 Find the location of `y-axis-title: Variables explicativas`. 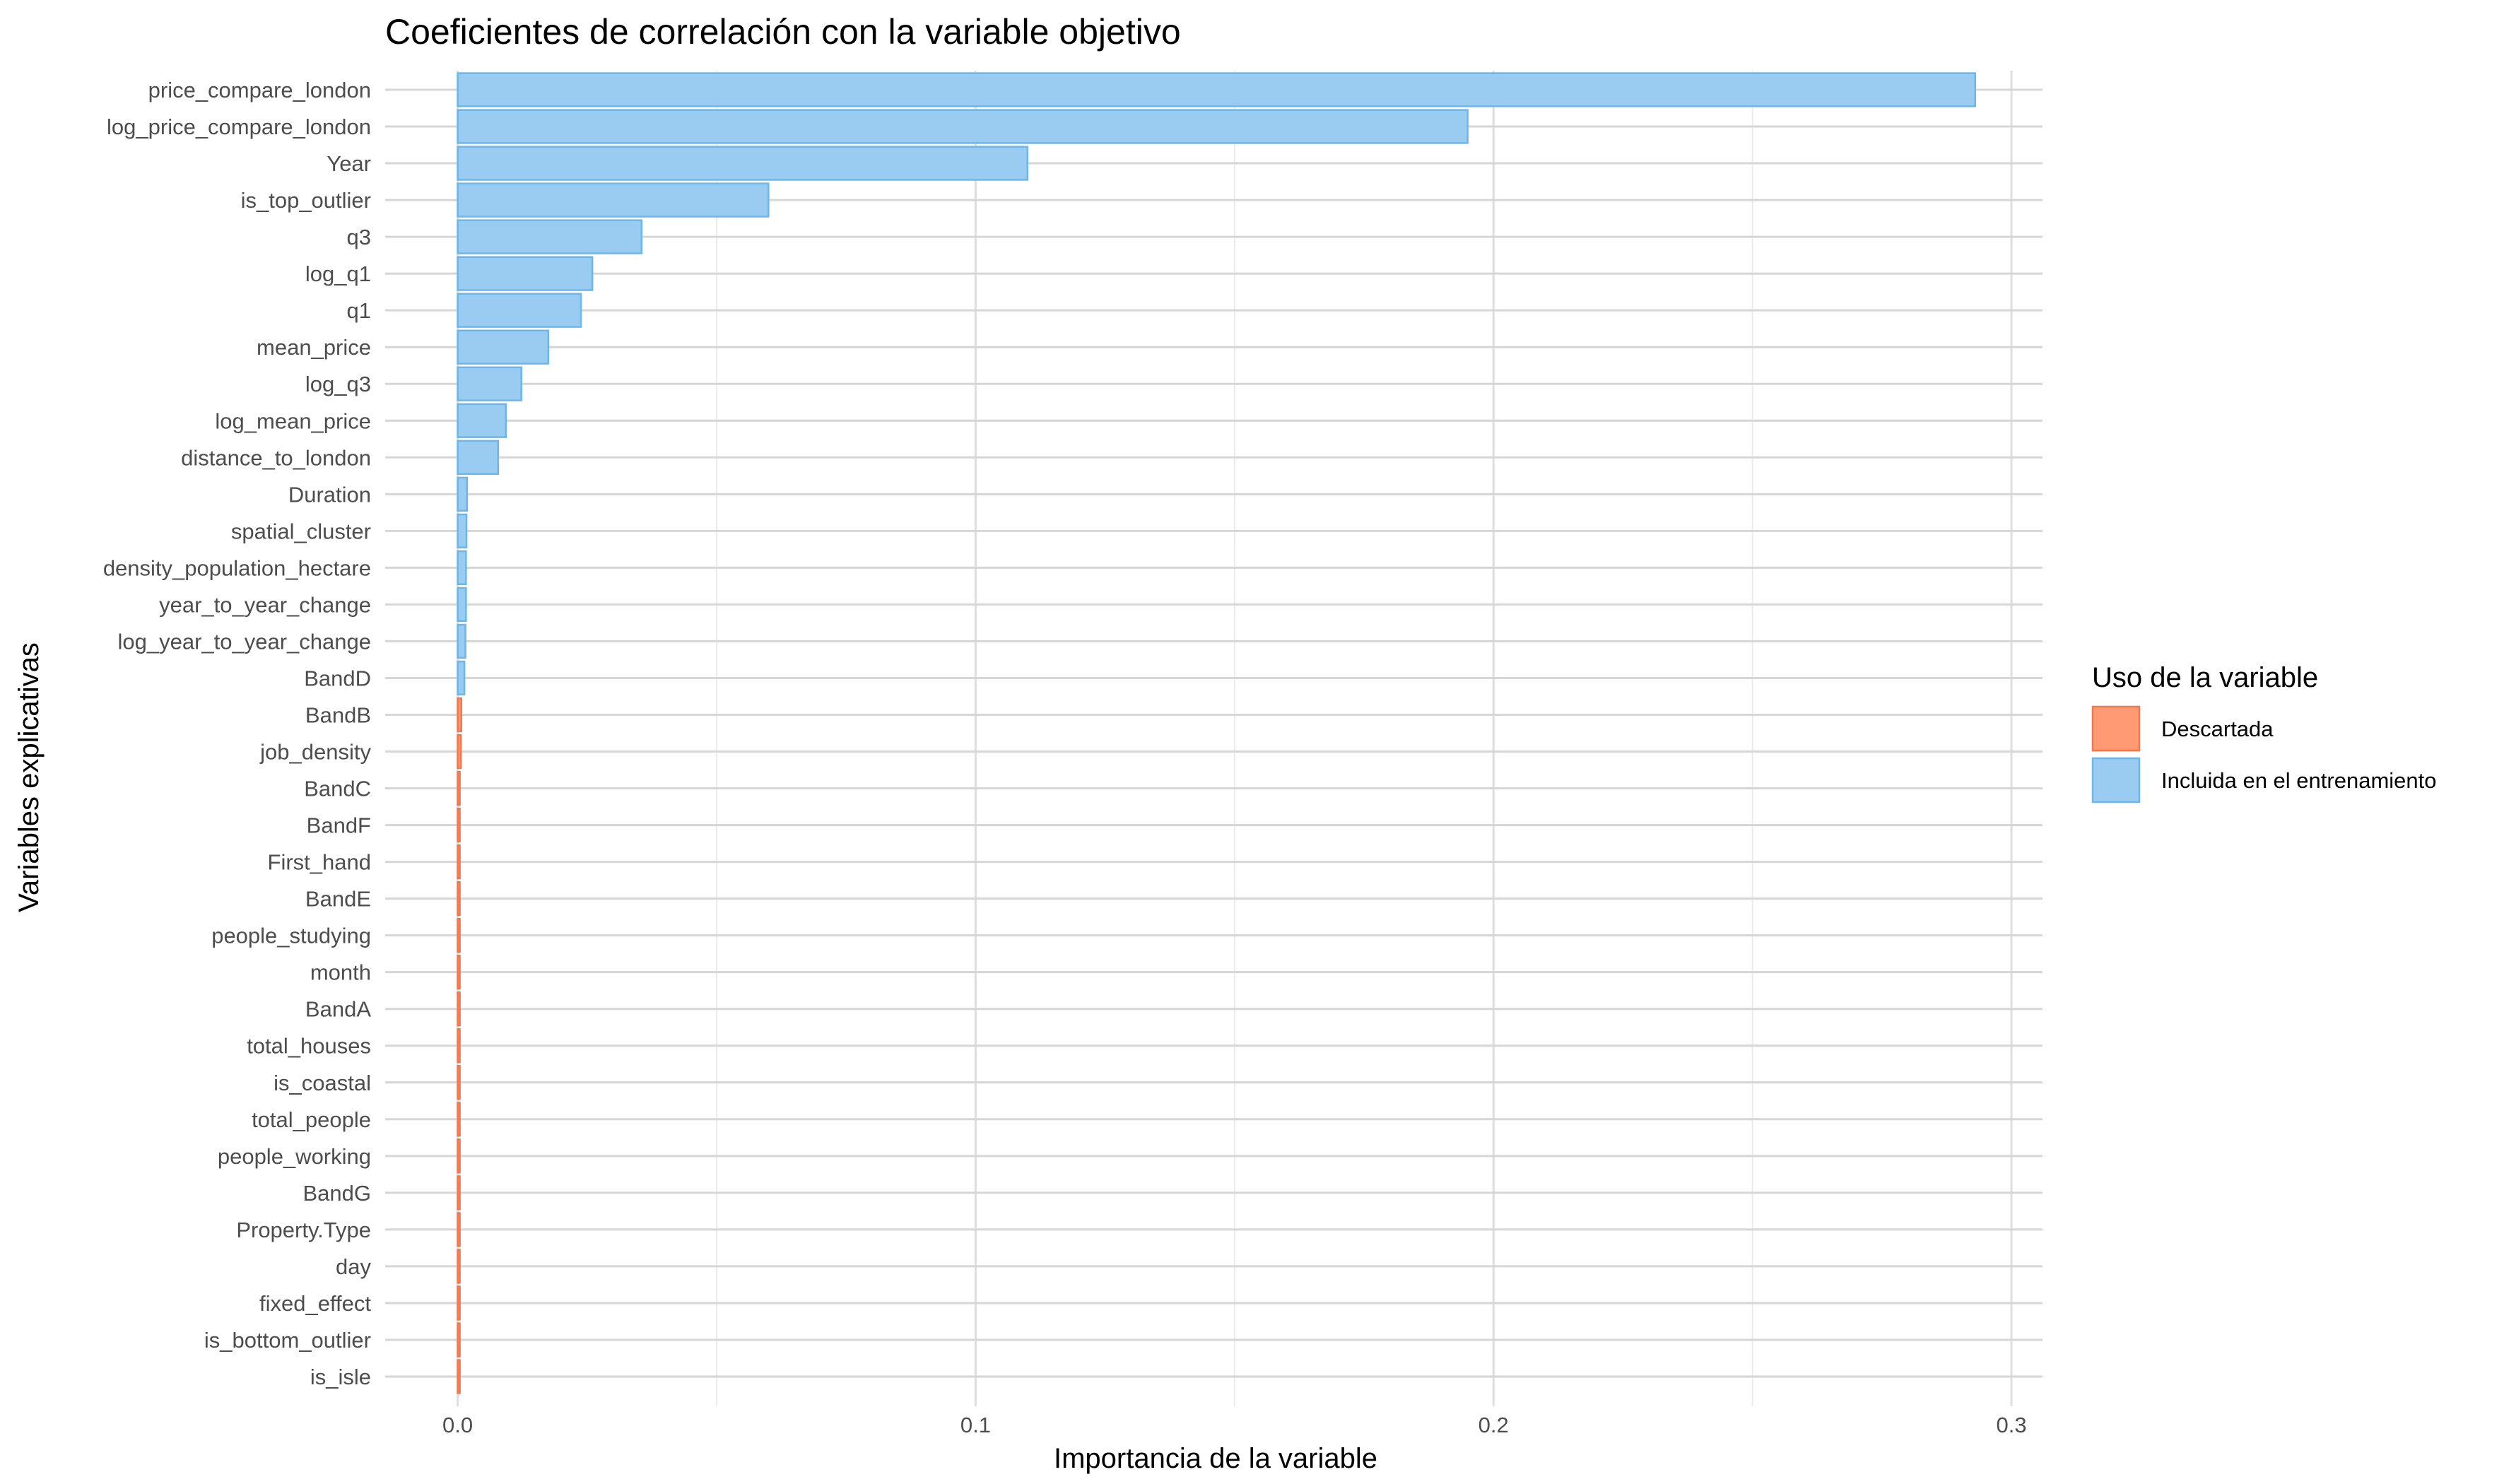

y-axis-title: Variables explicativas is located at coordinates (29, 777).